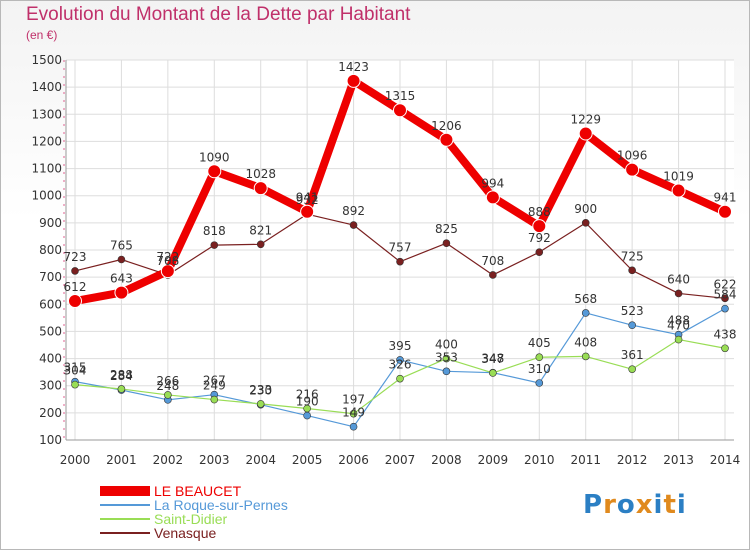 This screenshot has width=750, height=550. I want to click on data-label: 267, so click(214, 381).